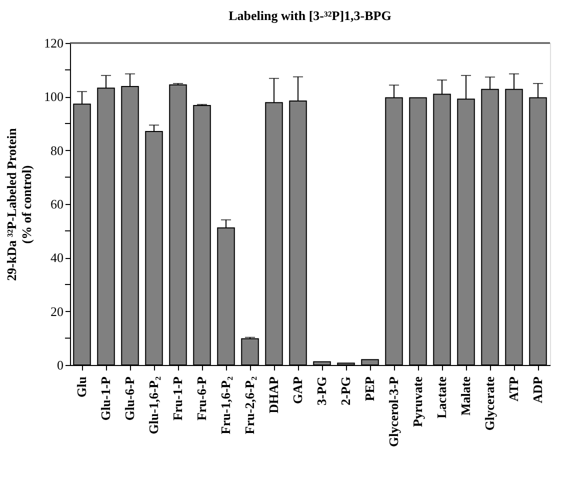 This screenshot has width=583, height=494. Describe the element at coordinates (60, 365) in the screenshot. I see `y-tick-label: 0` at that location.